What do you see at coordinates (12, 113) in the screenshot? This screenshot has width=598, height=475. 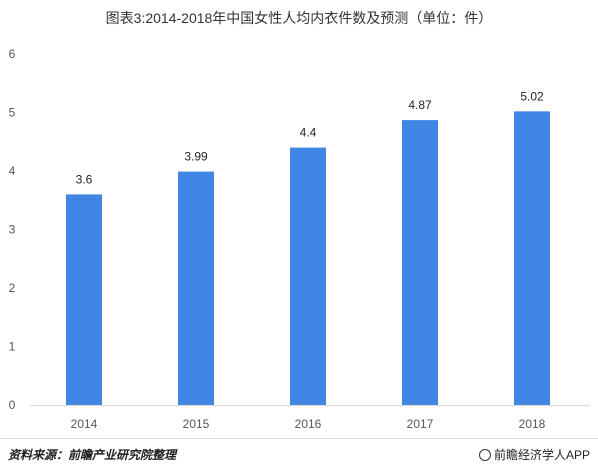 I see `y-tick-label: 5` at bounding box center [12, 113].